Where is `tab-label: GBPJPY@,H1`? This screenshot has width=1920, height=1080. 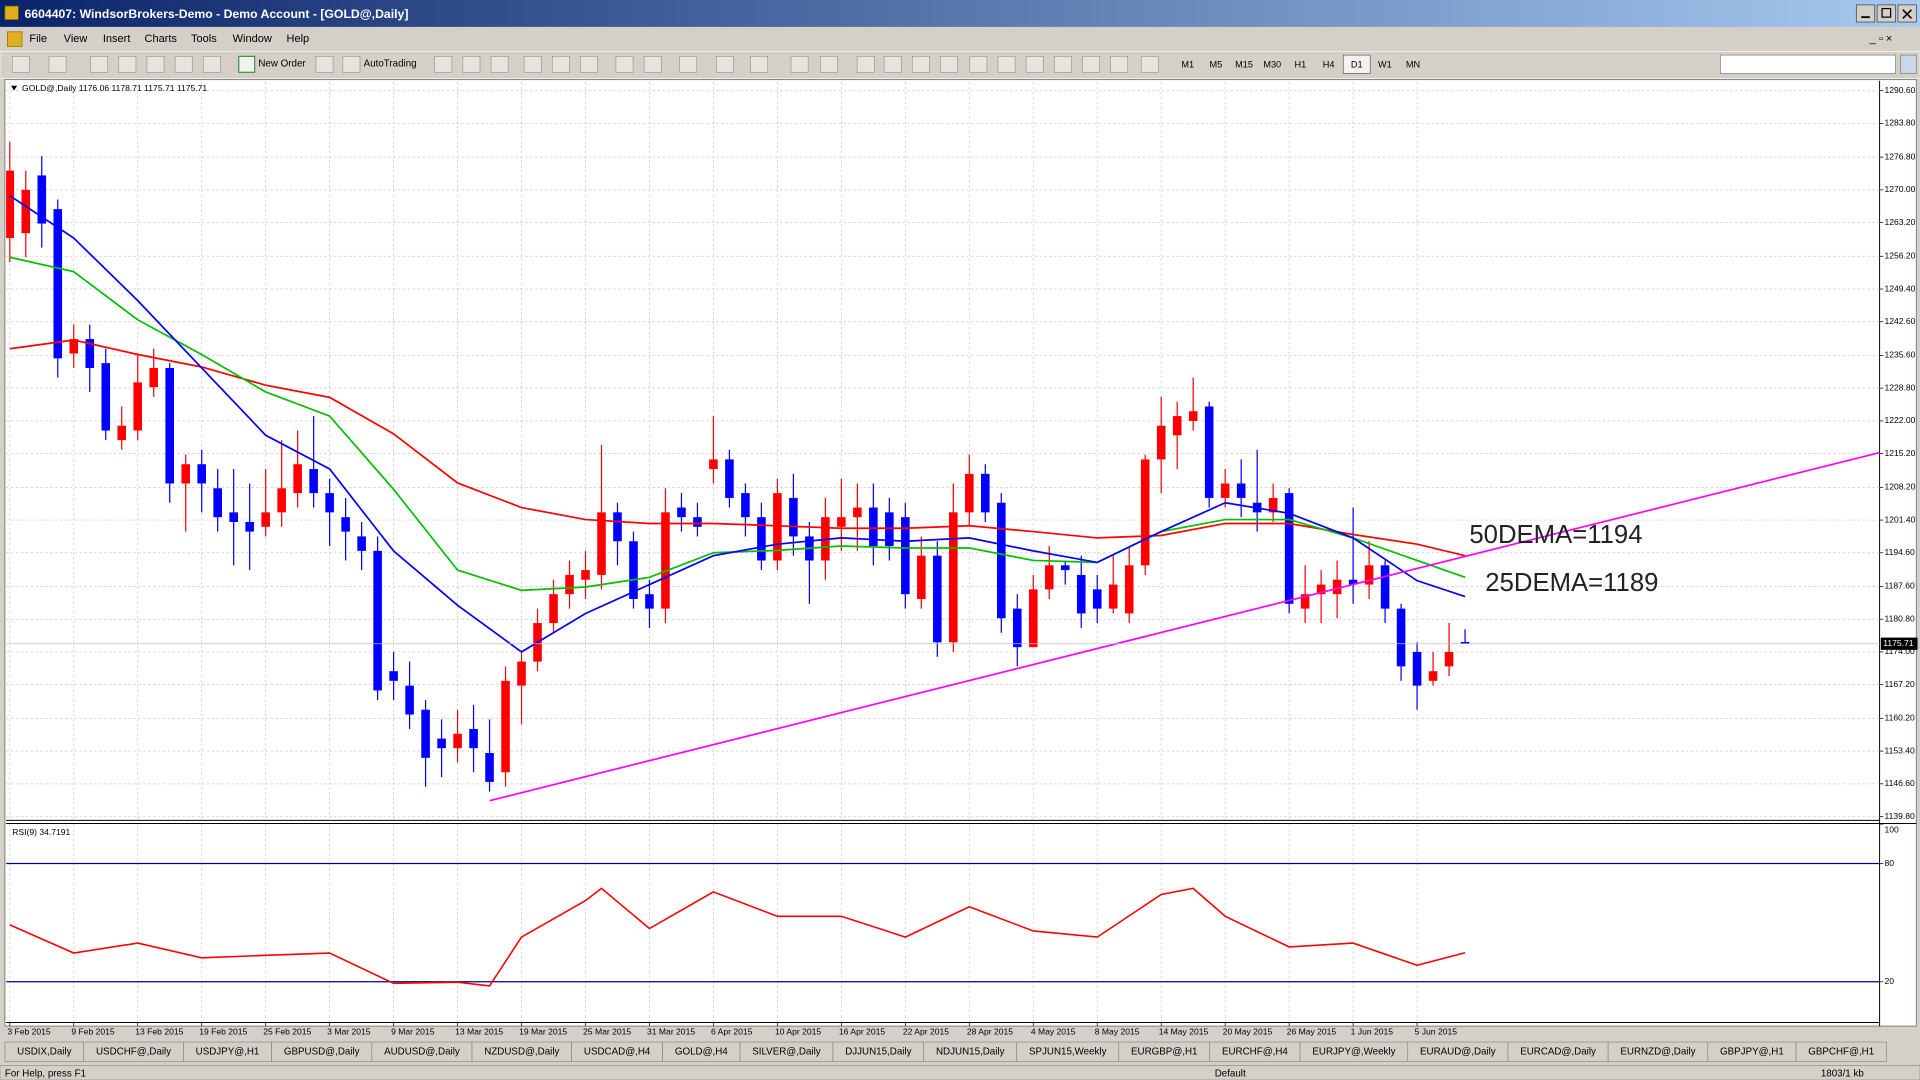
tab-label: GBPJPY@,H1 is located at coordinates (1752, 1051).